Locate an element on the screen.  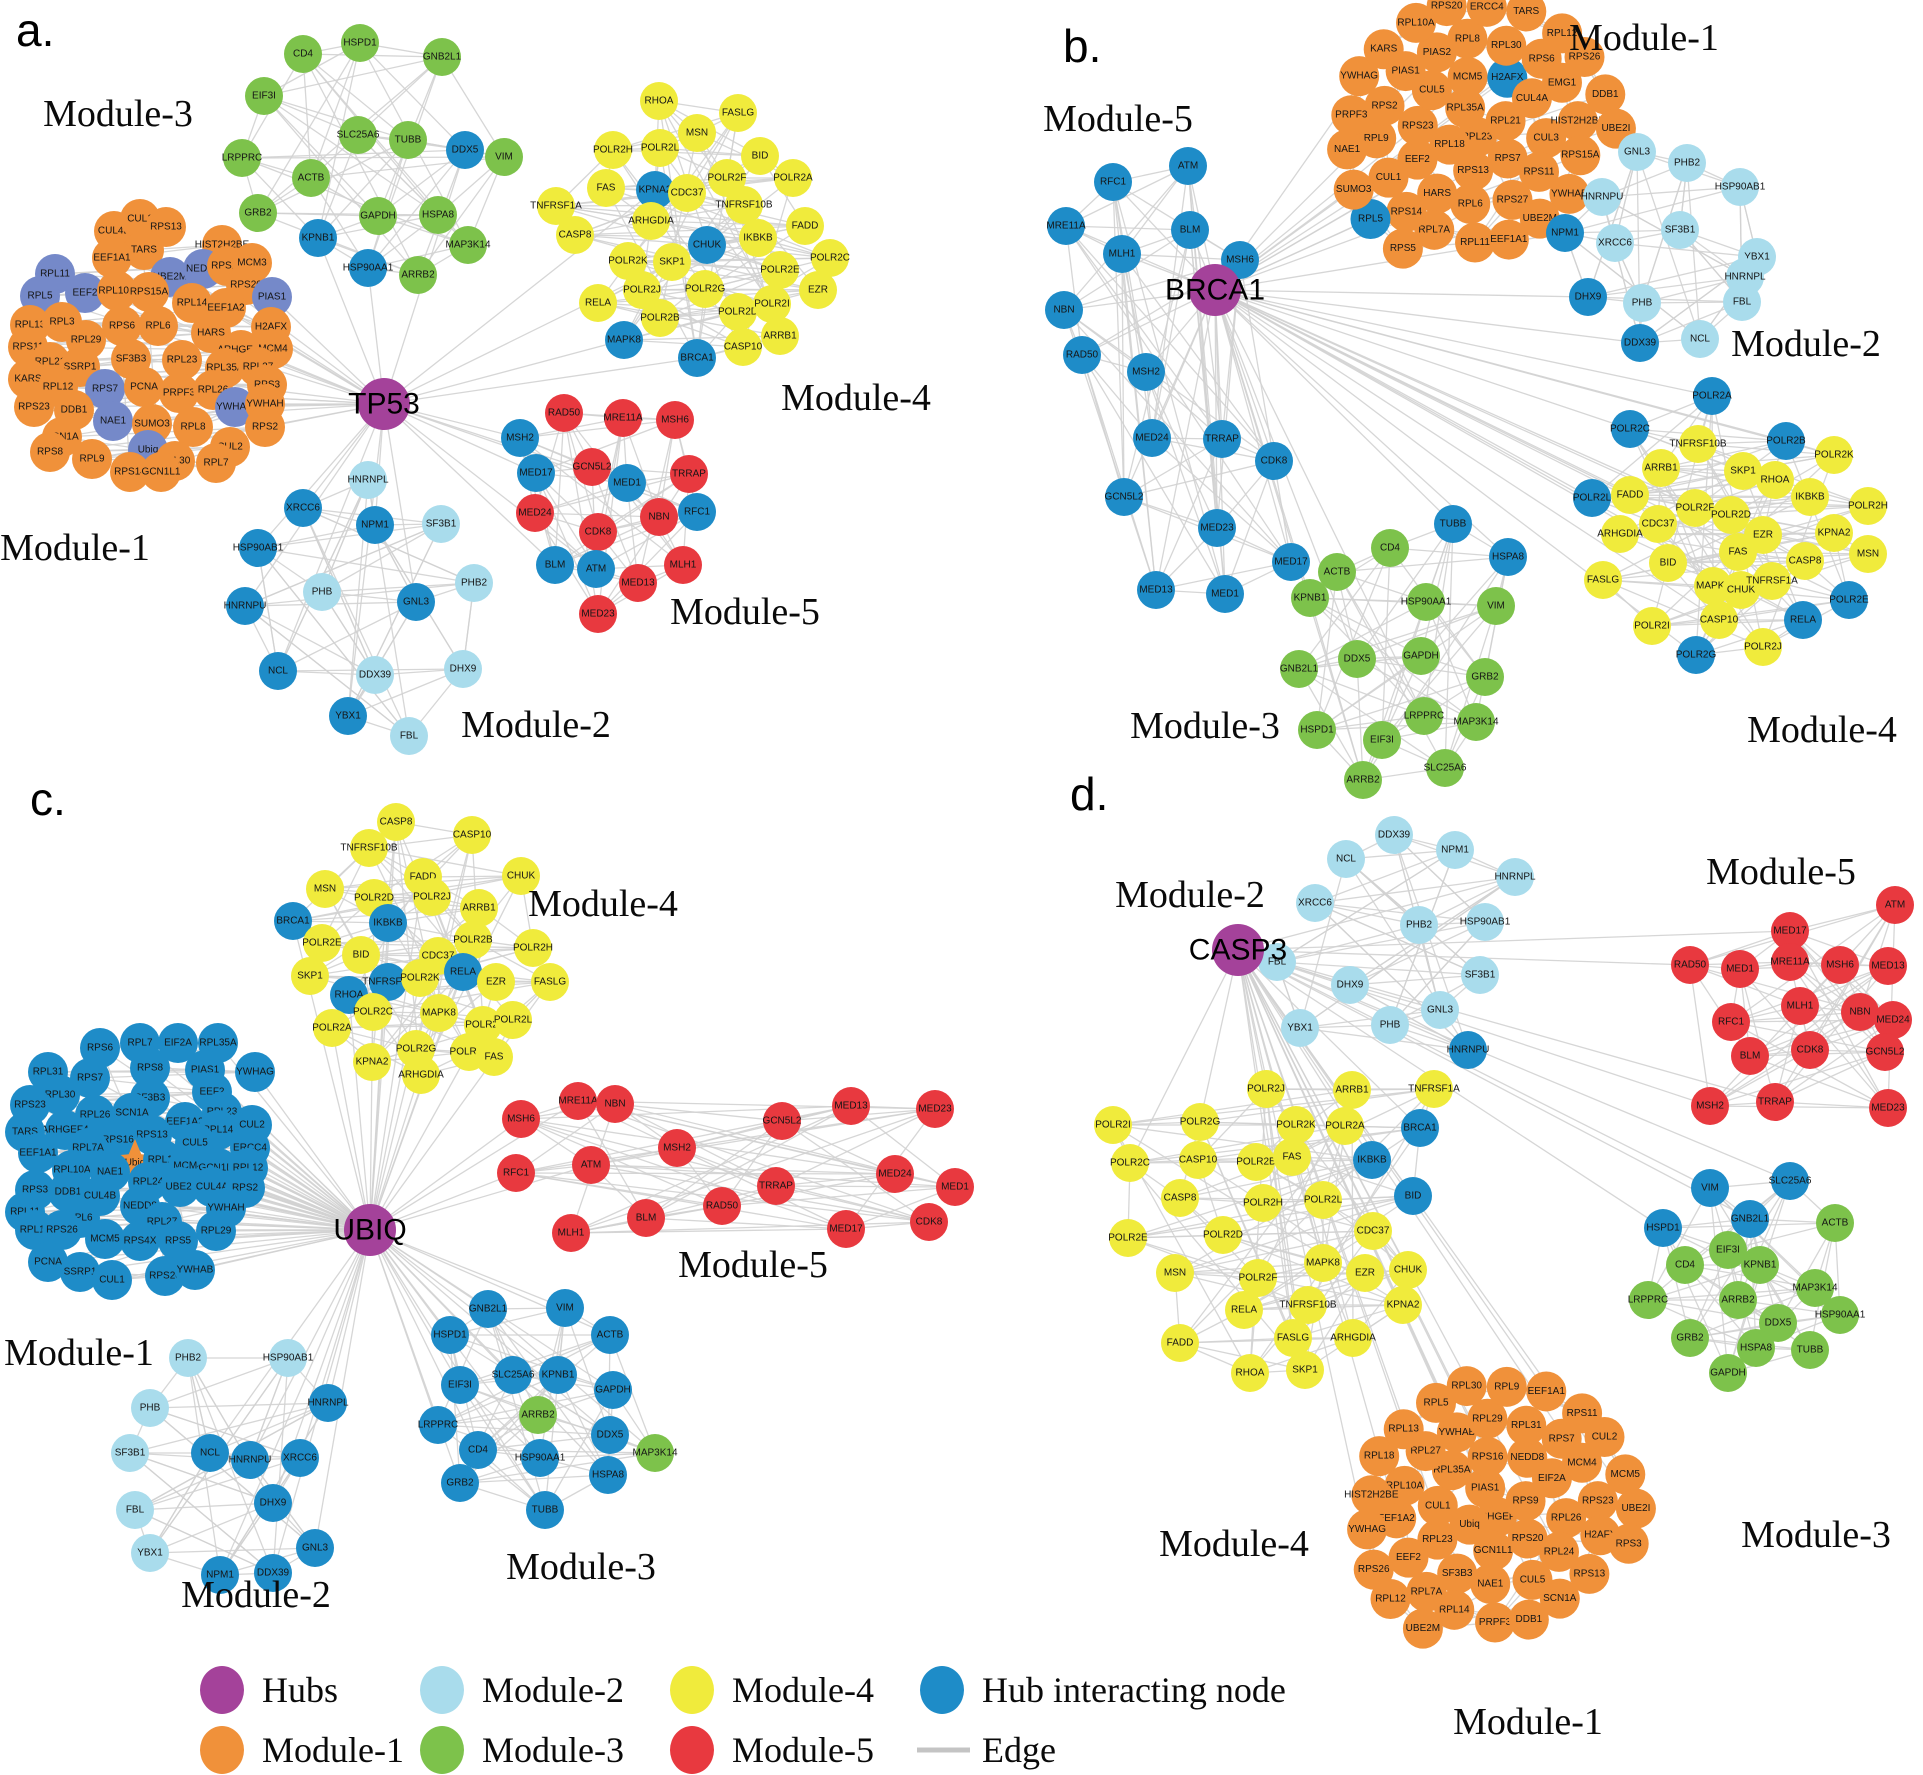
node-label: NPM1 is located at coordinates (375, 525).